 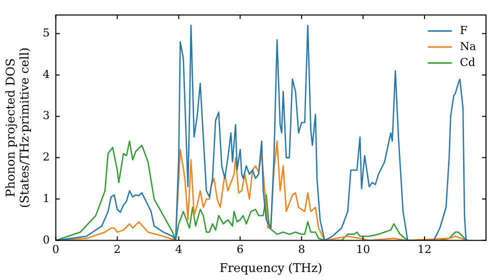 I want to click on x-tick-label: 8, so click(x=302, y=249).